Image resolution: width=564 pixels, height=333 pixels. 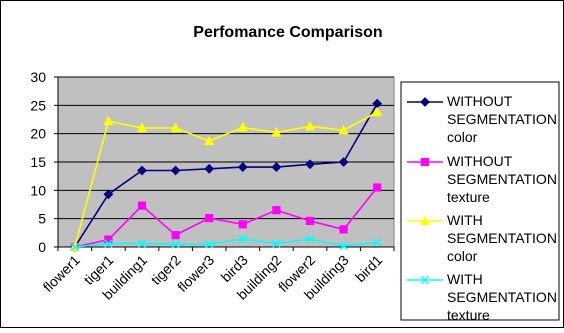 What do you see at coordinates (462, 137) in the screenshot?
I see `legend-label-1-line-3: color` at bounding box center [462, 137].